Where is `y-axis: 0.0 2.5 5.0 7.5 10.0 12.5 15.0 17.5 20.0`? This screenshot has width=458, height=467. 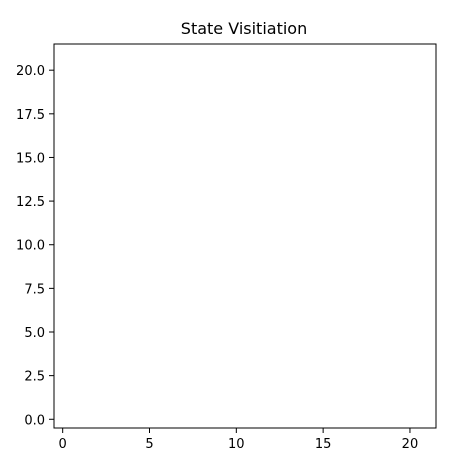
y-axis: 0.0 2.5 5.0 7.5 10.0 12.5 15.0 17.5 20.0 is located at coordinates (35, 246).